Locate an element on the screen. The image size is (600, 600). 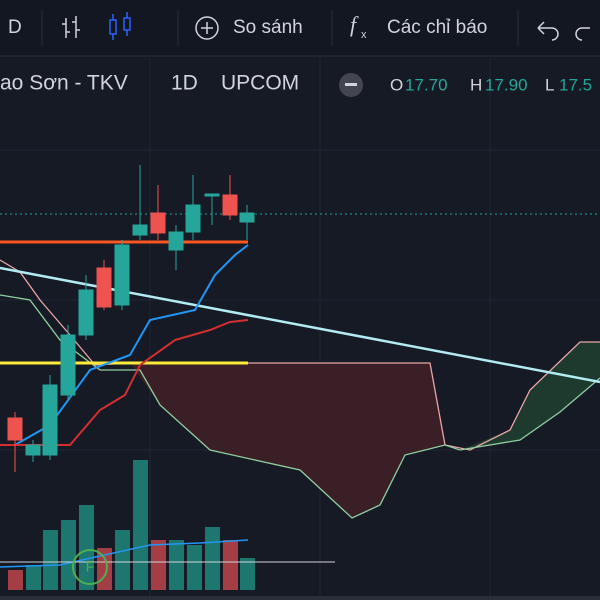
candle-style-button is located at coordinates (120, 26).